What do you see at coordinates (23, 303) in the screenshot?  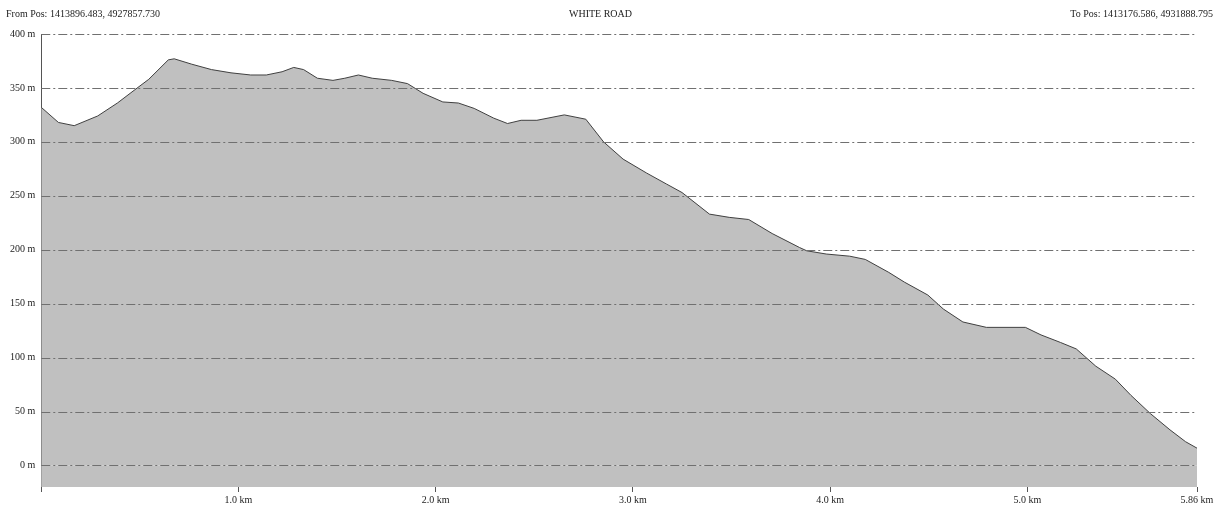 I see `y-tick-label: 150 m` at bounding box center [23, 303].